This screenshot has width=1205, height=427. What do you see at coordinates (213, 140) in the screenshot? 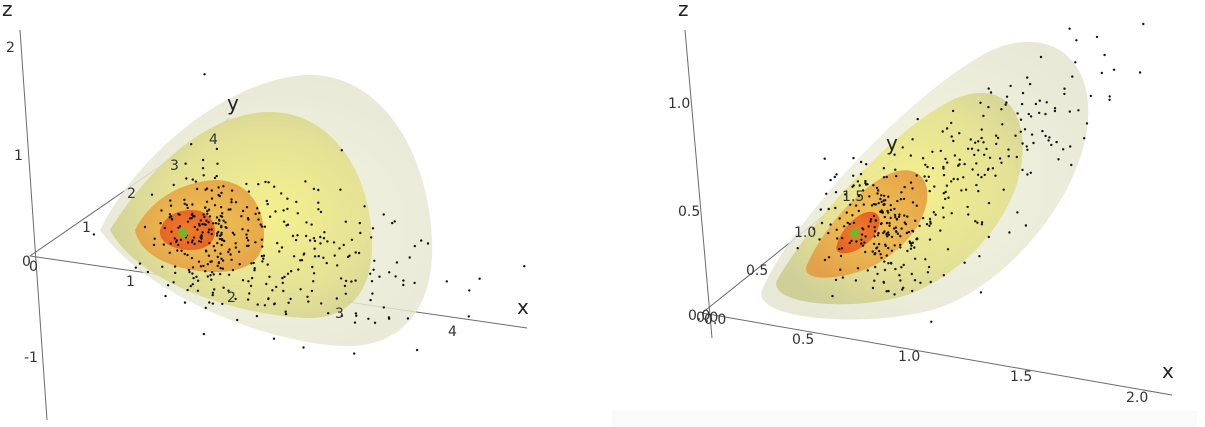
I see `y-tick-label: 4` at bounding box center [213, 140].